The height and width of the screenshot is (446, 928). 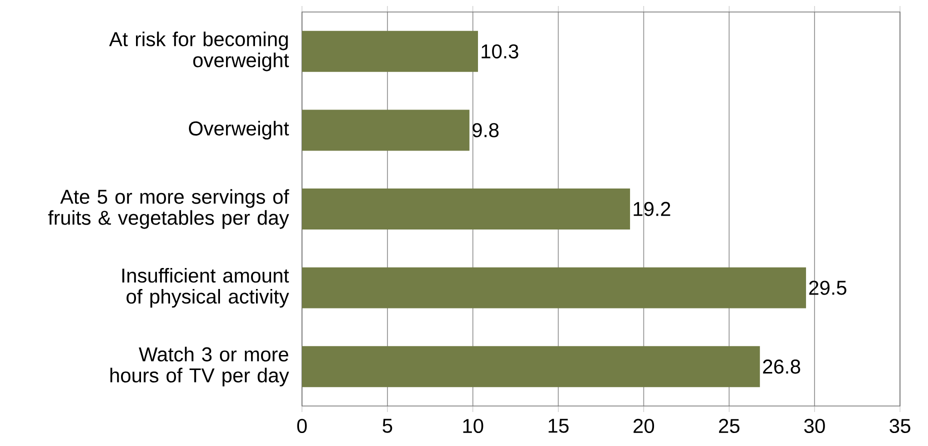 What do you see at coordinates (200, 366) in the screenshot?
I see `y-tick-label: Watch 3 or more hours of TV per day` at bounding box center [200, 366].